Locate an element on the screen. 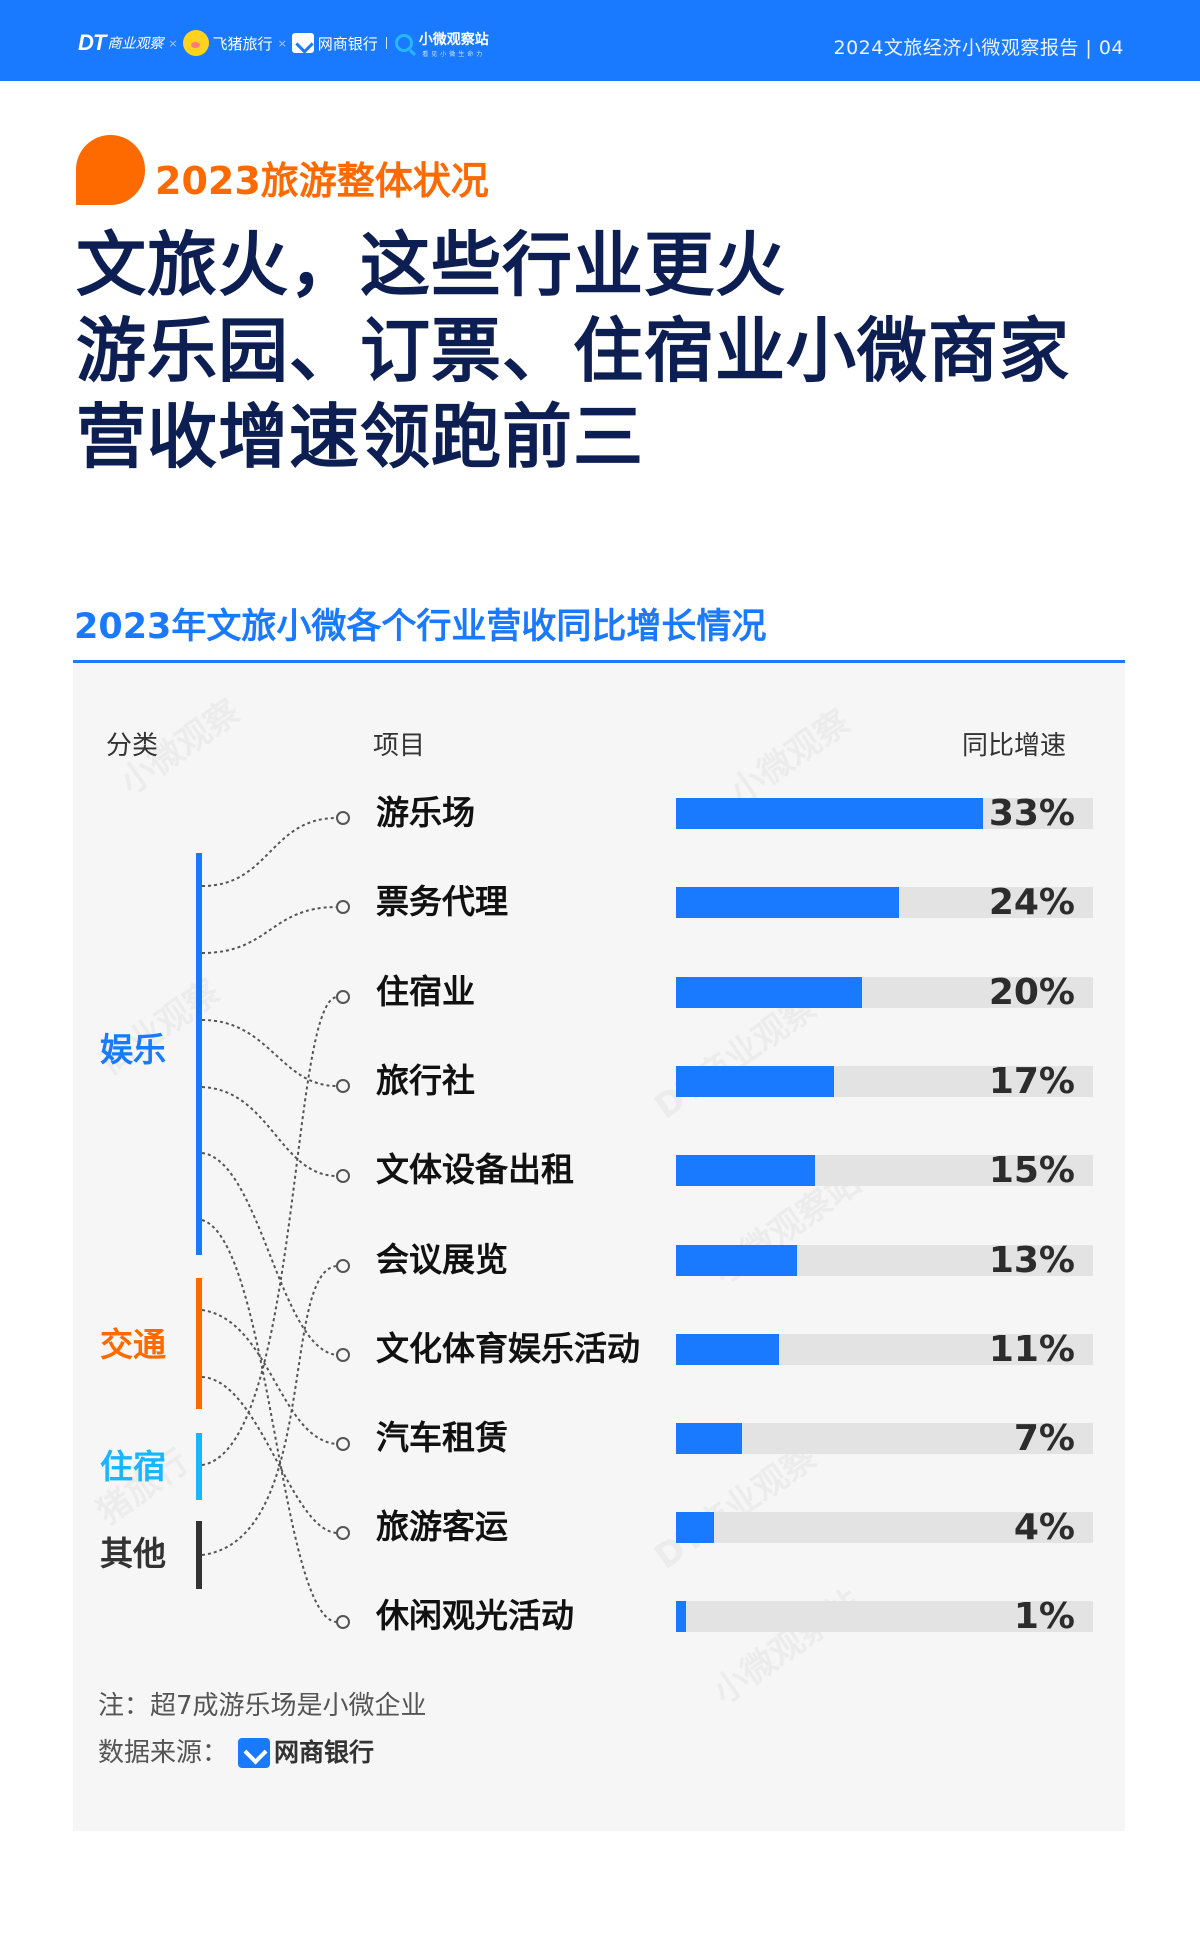  section-marker-icon is located at coordinates (110, 170).